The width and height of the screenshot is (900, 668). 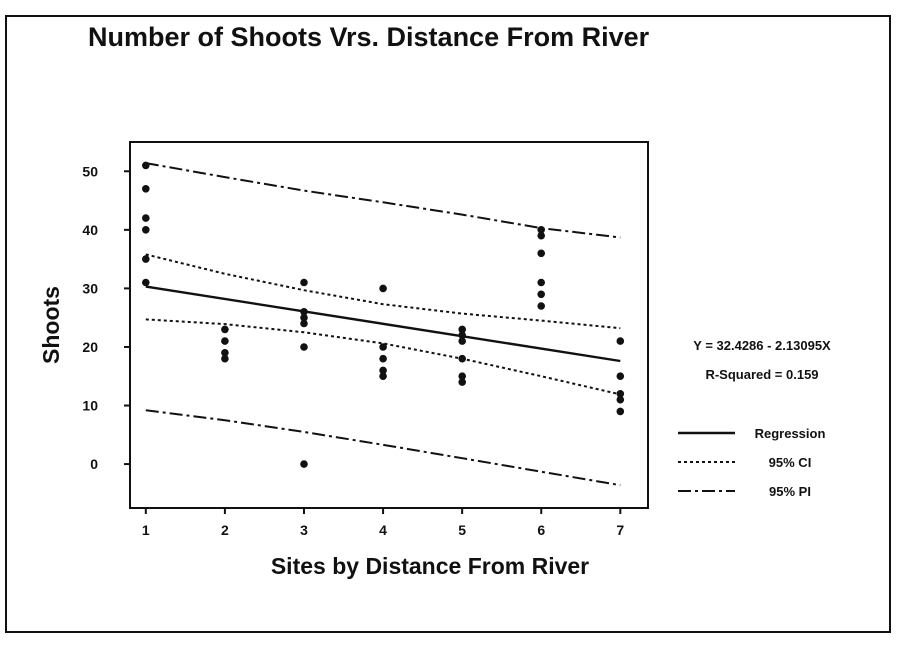 What do you see at coordinates (790, 462) in the screenshot?
I see `legend-label: 95% CI` at bounding box center [790, 462].